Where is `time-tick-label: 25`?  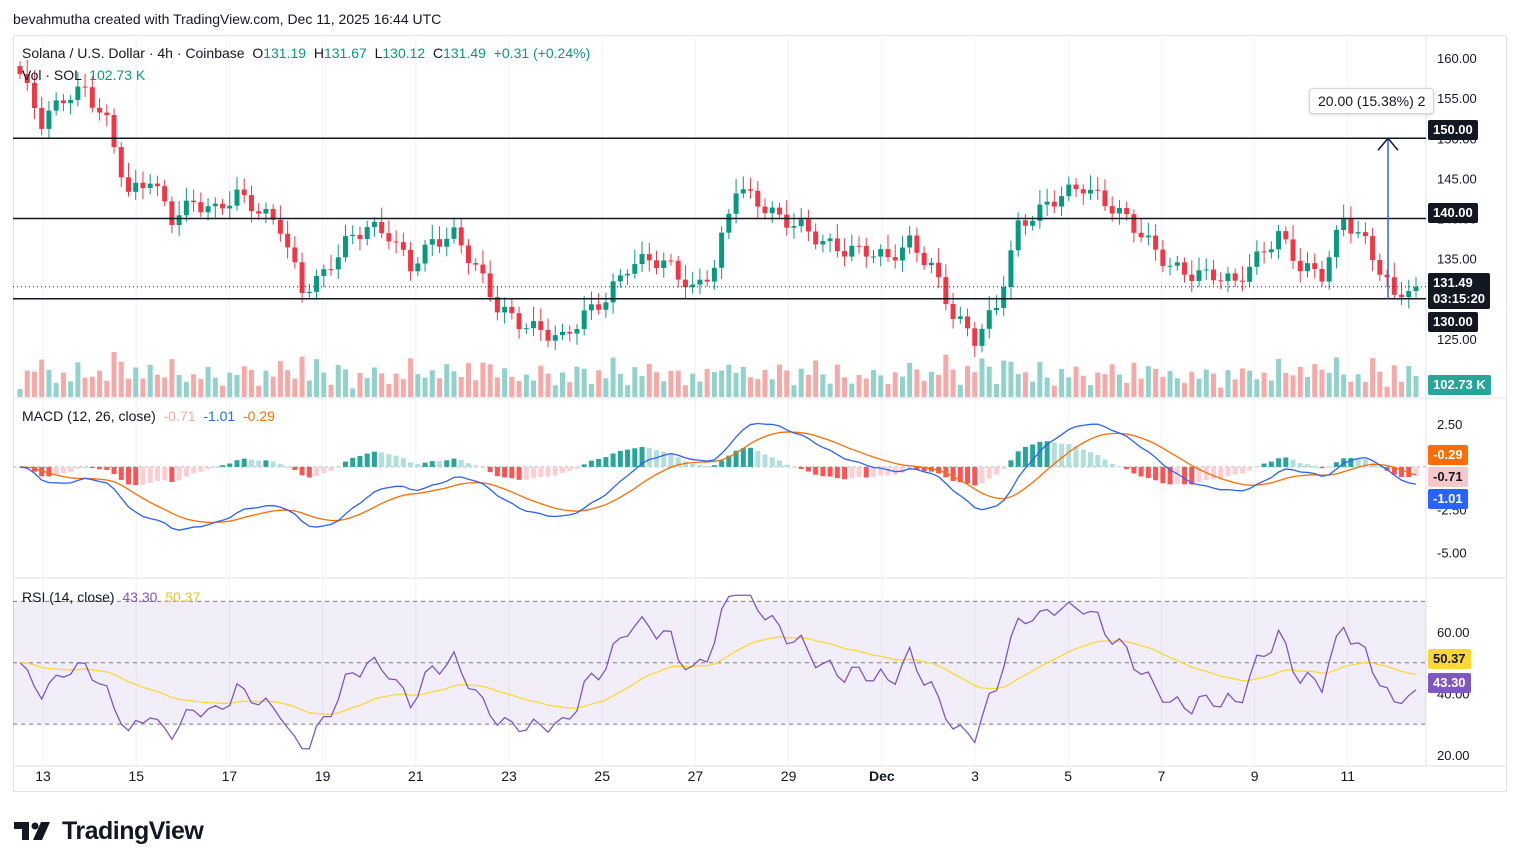
time-tick-label: 25 is located at coordinates (602, 776).